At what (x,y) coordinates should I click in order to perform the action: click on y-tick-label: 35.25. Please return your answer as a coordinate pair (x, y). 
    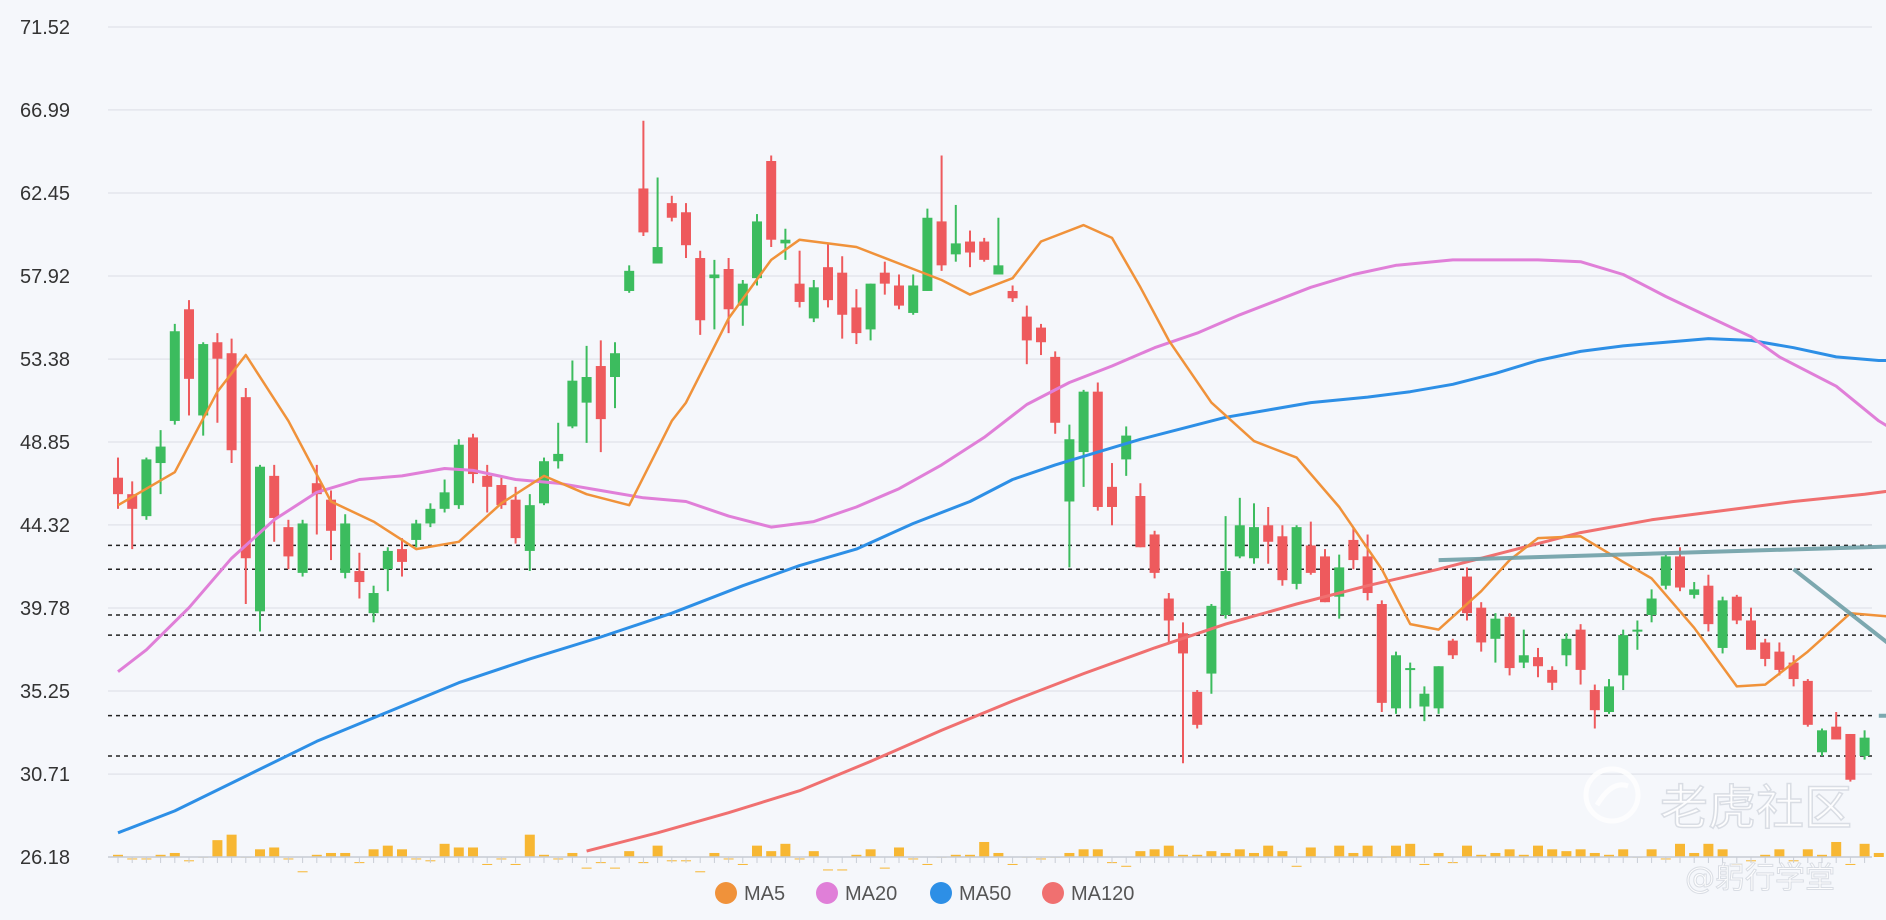
    Looking at the image, I should click on (45, 692).